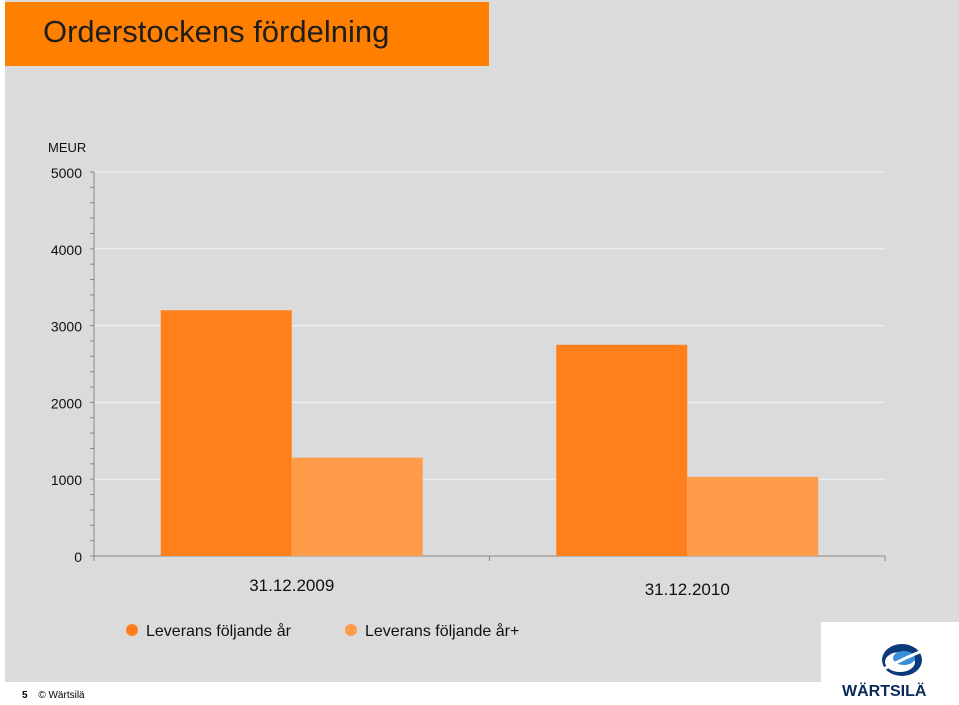  What do you see at coordinates (66, 480) in the screenshot?
I see `y-tick-label: 1000` at bounding box center [66, 480].